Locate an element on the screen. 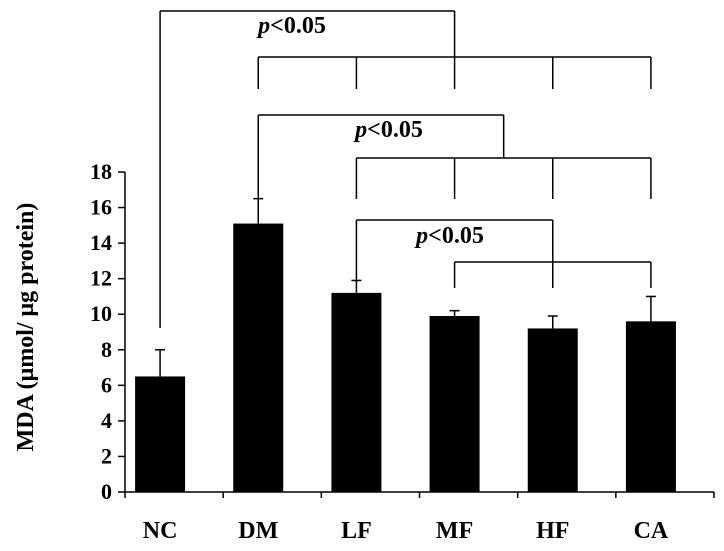  category-label-dm: DM is located at coordinates (258, 531).